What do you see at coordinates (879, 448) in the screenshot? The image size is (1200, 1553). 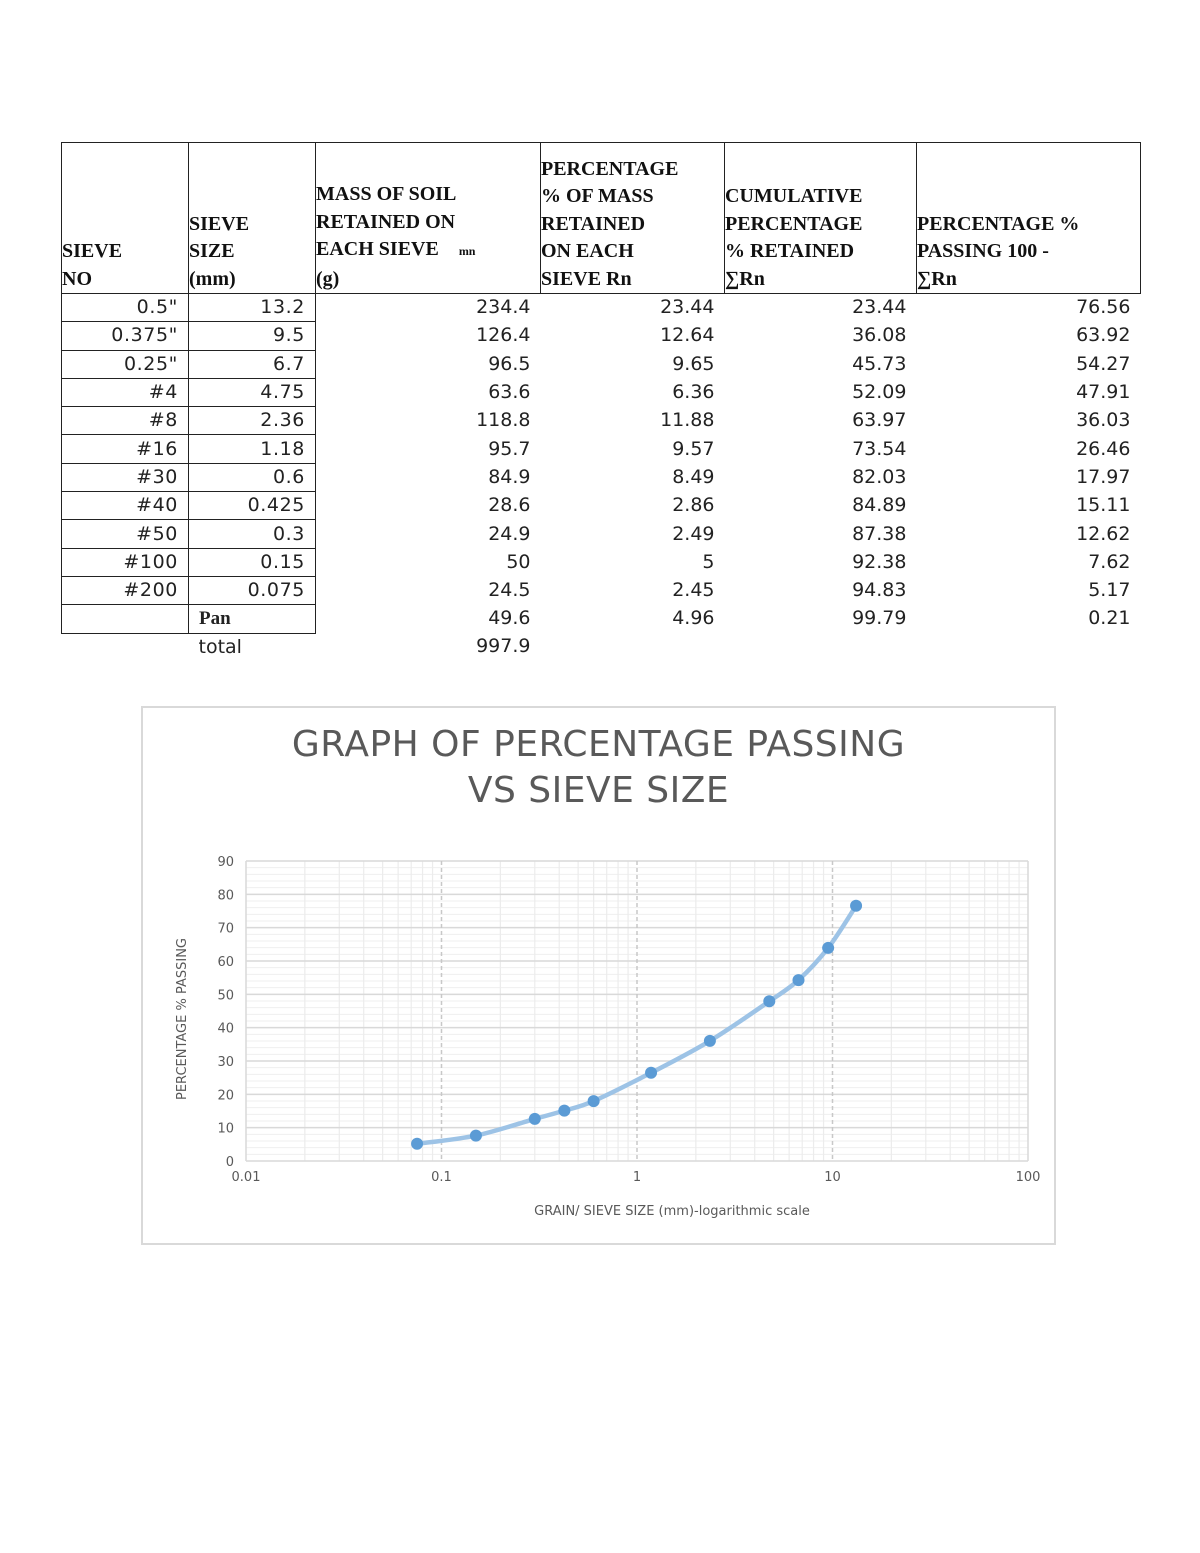 I see `cell-cumulative-retained: 73.54` at bounding box center [879, 448].